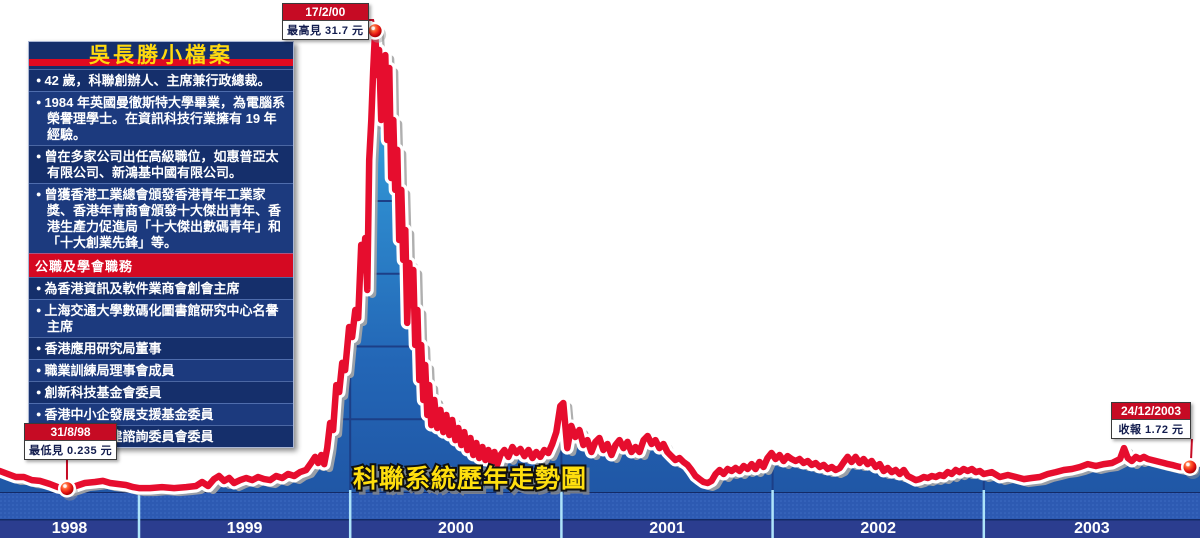  What do you see at coordinates (878, 528) in the screenshot?
I see `year-label: 2002` at bounding box center [878, 528].